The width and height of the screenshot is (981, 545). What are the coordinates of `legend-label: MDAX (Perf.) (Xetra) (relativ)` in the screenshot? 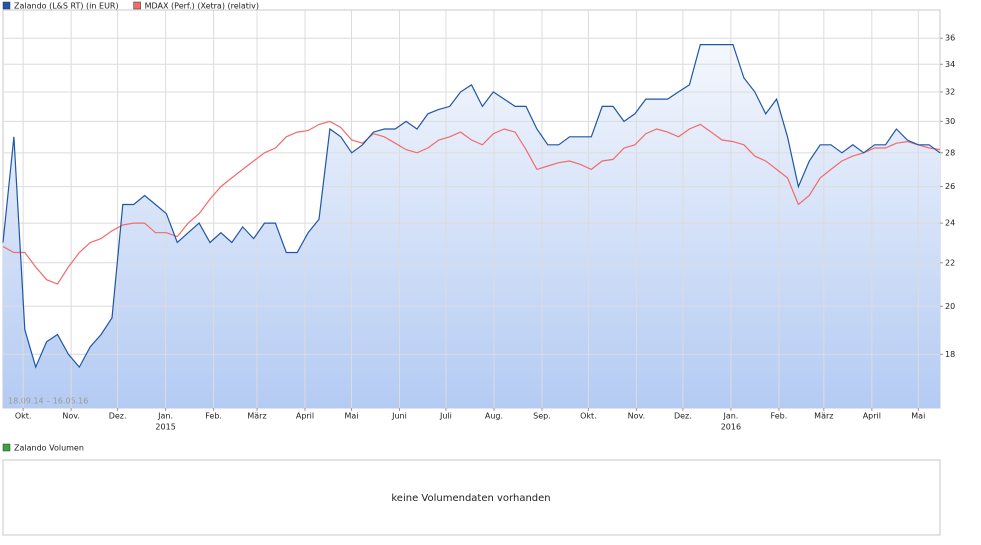 It's located at (202, 6).